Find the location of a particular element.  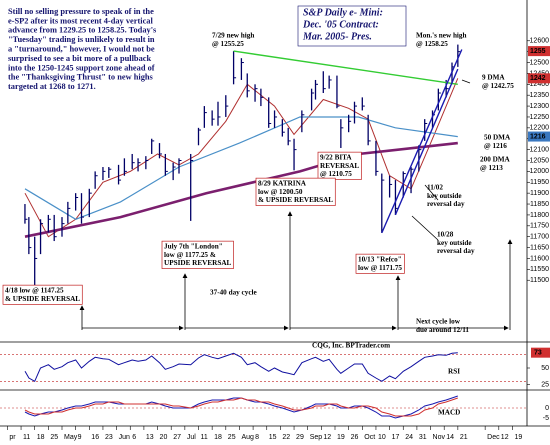

y-tick-label: 12000 is located at coordinates (540, 171).